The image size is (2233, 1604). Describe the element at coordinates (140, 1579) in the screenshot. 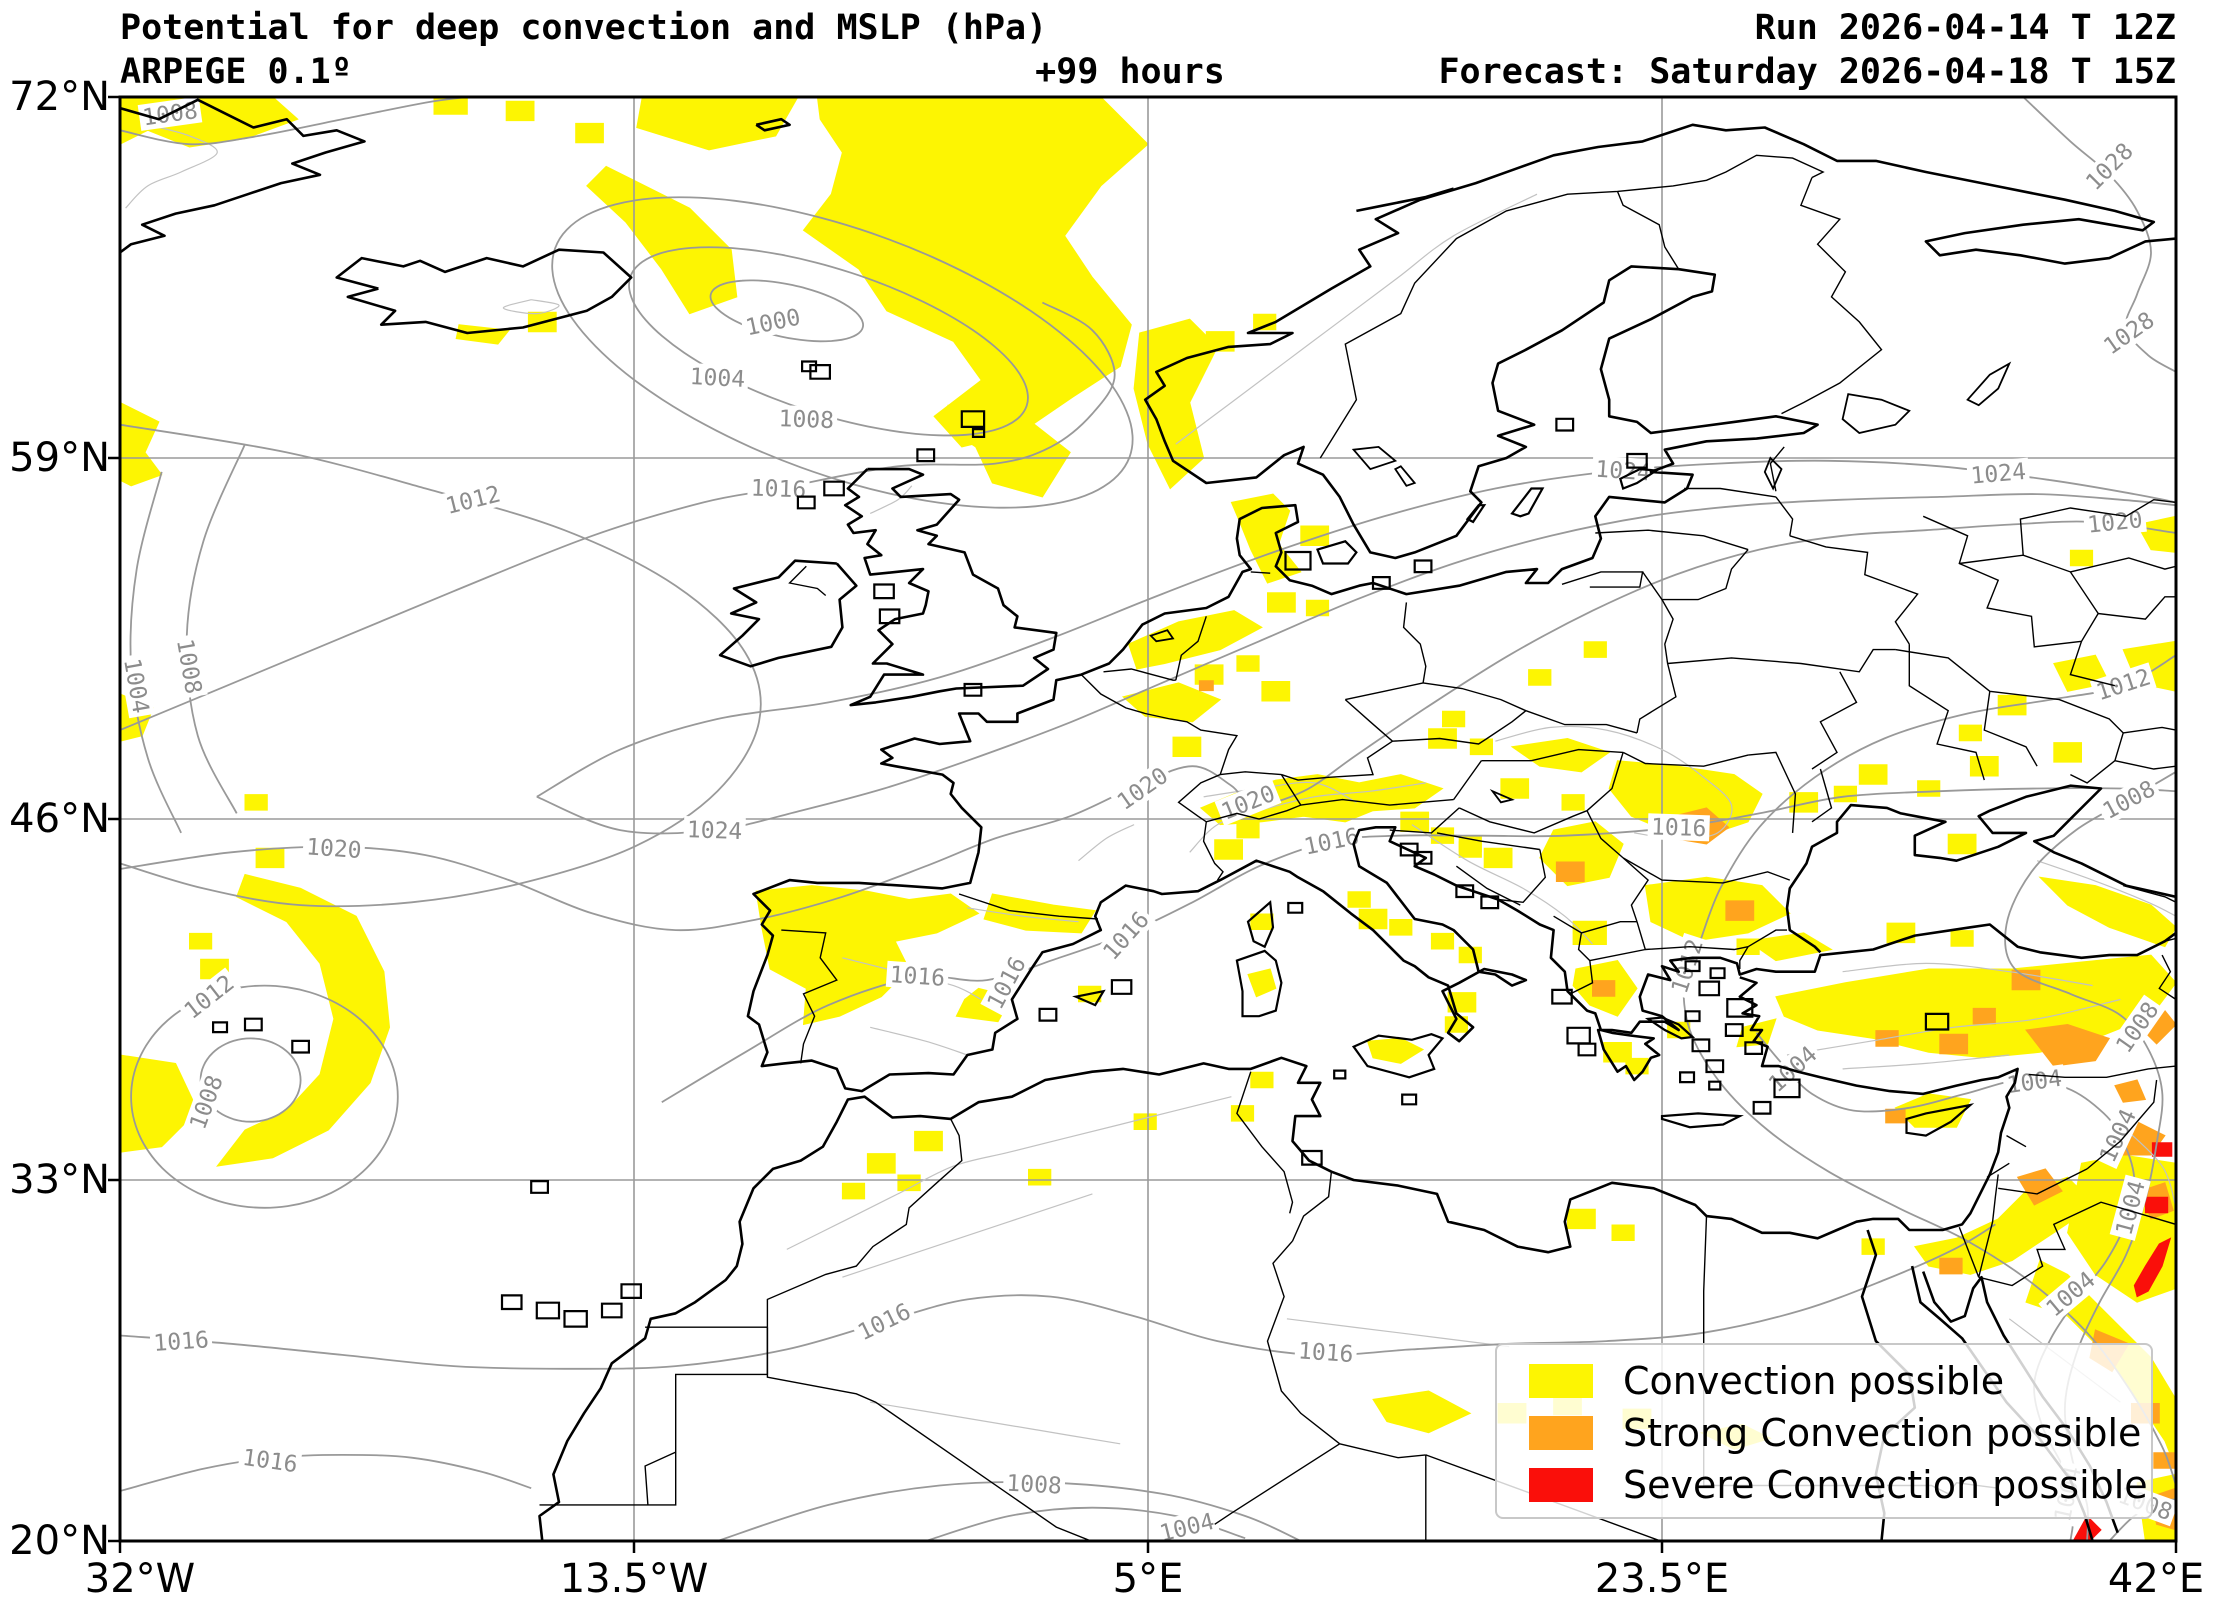

I see `x-tick-label: 32°W` at that location.